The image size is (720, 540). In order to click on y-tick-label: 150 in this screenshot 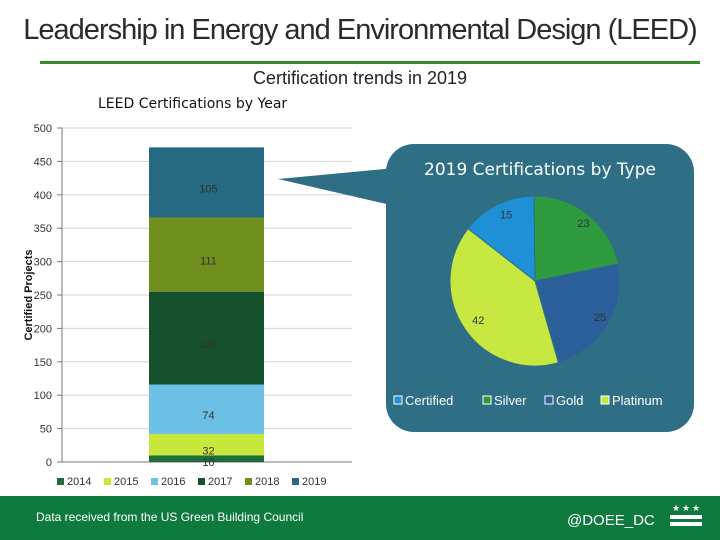, I will do `click(43, 363)`.